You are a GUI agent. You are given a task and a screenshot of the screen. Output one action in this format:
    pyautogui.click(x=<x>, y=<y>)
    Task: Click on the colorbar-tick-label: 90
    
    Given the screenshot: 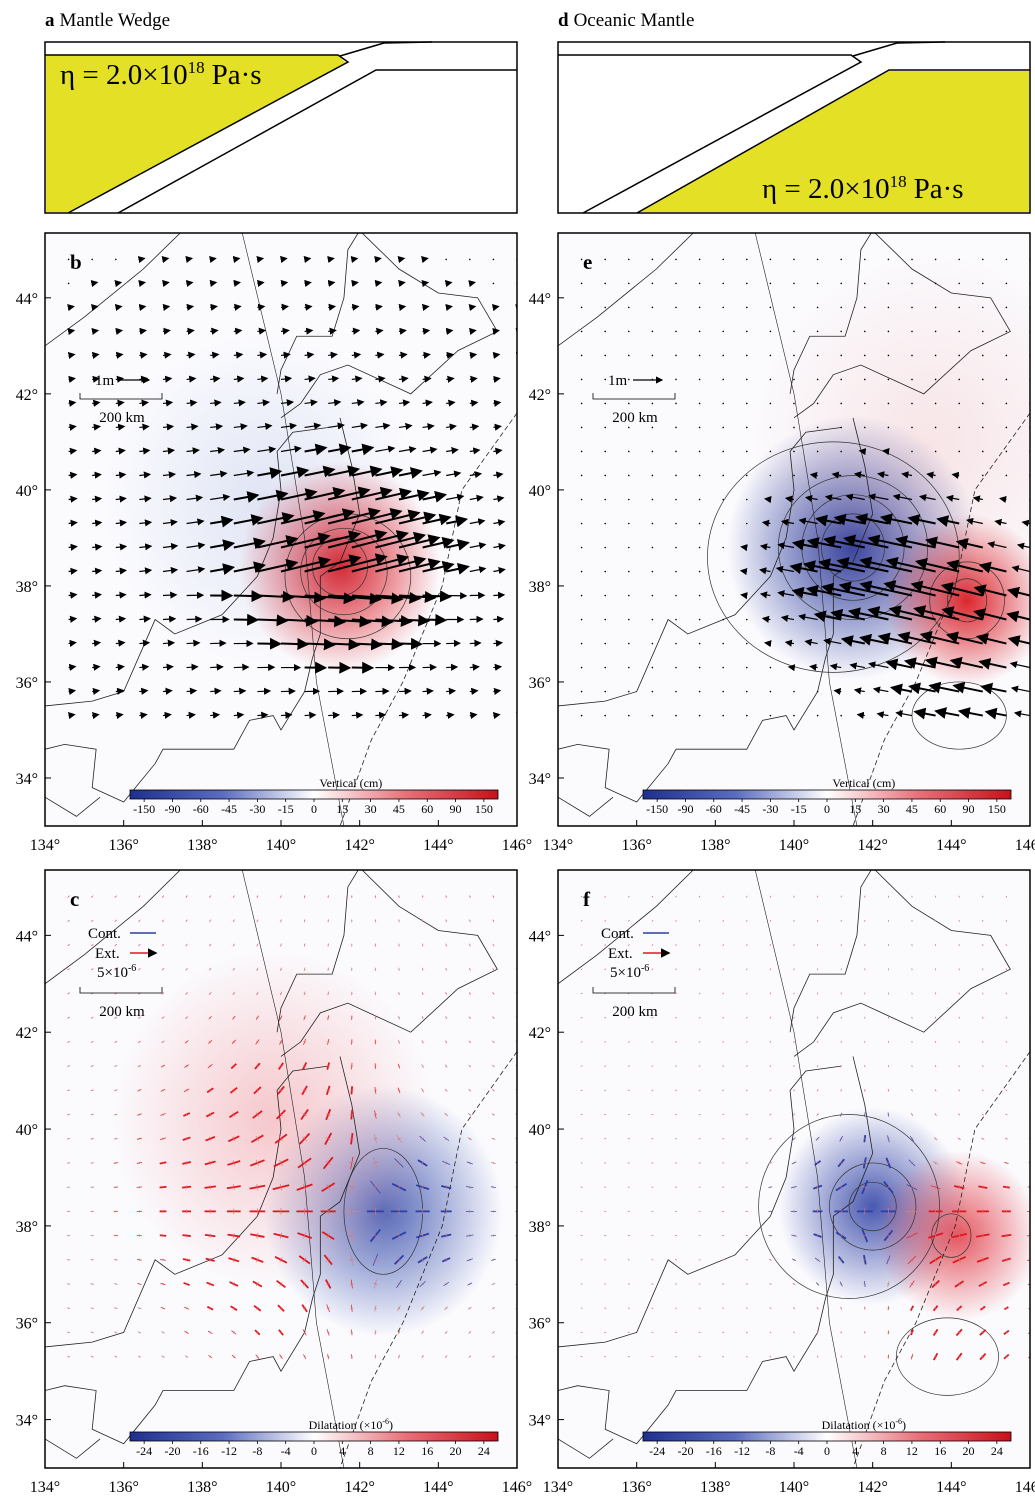 What is the action you would take?
    pyautogui.click(x=456, y=809)
    